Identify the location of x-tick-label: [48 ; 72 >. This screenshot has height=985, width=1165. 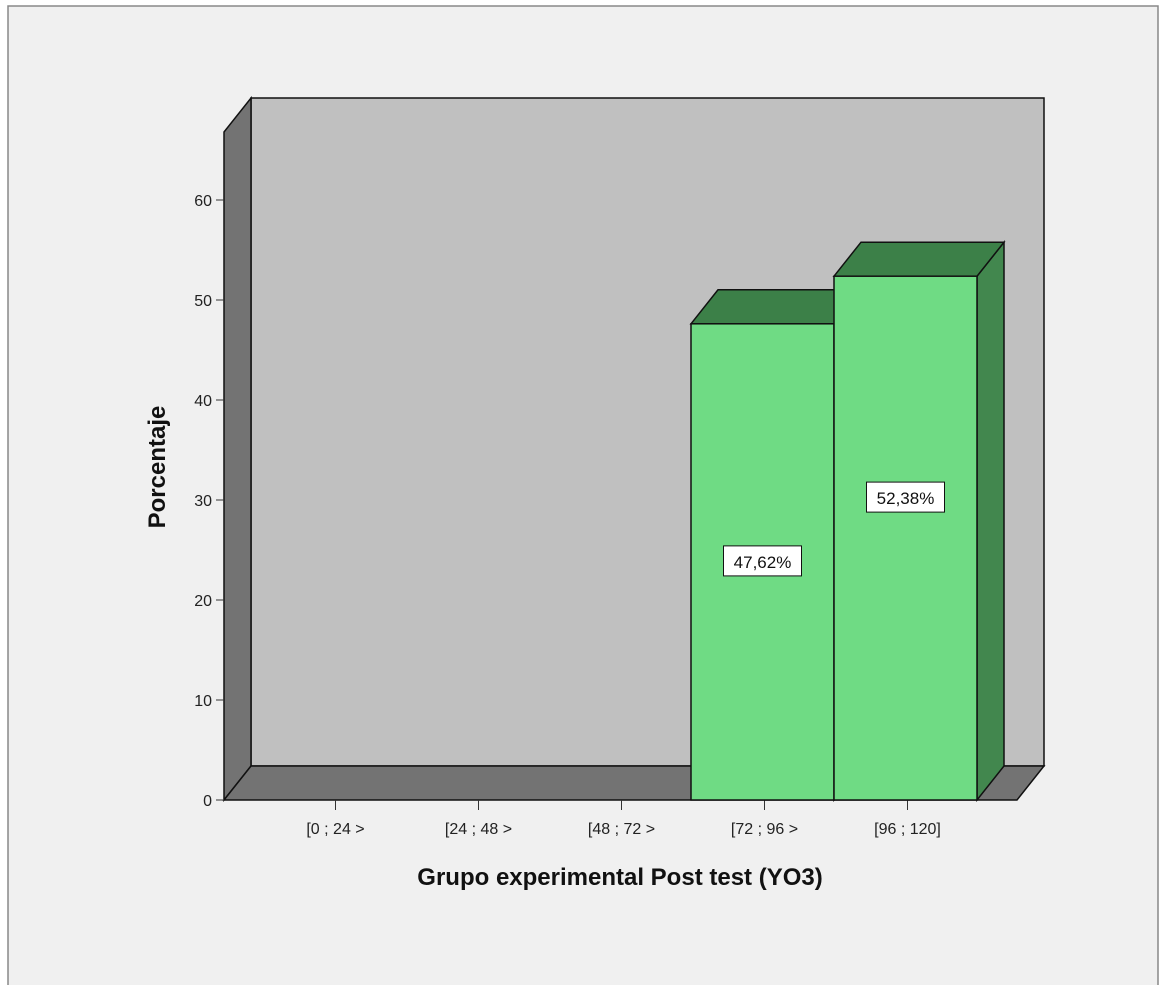
(621, 829).